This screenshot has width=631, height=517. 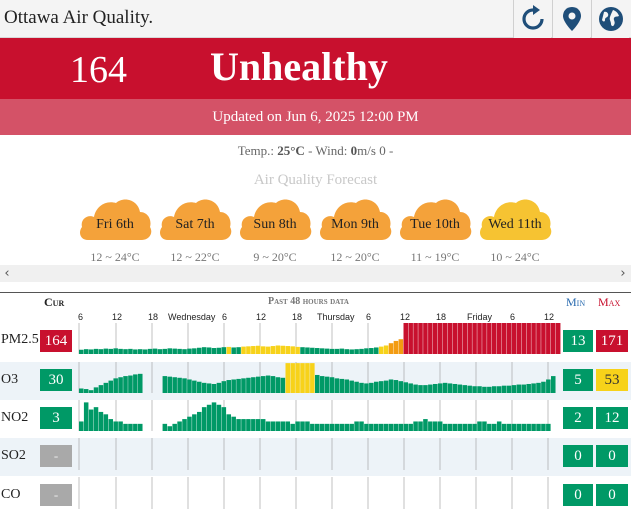 I want to click on current-value-badge: 30, so click(x=56, y=380).